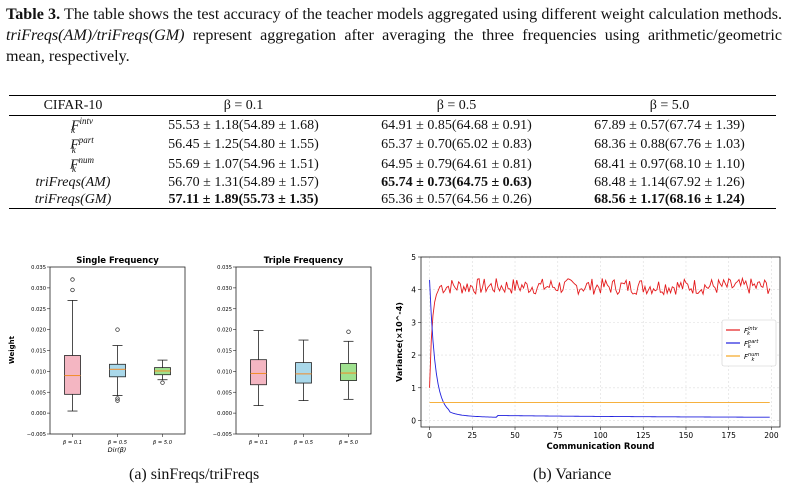 This screenshot has height=495, width=789. I want to click on accuracy-cell: 55.53 ± 1.18(54.89 ± 1.68), so click(243, 125).